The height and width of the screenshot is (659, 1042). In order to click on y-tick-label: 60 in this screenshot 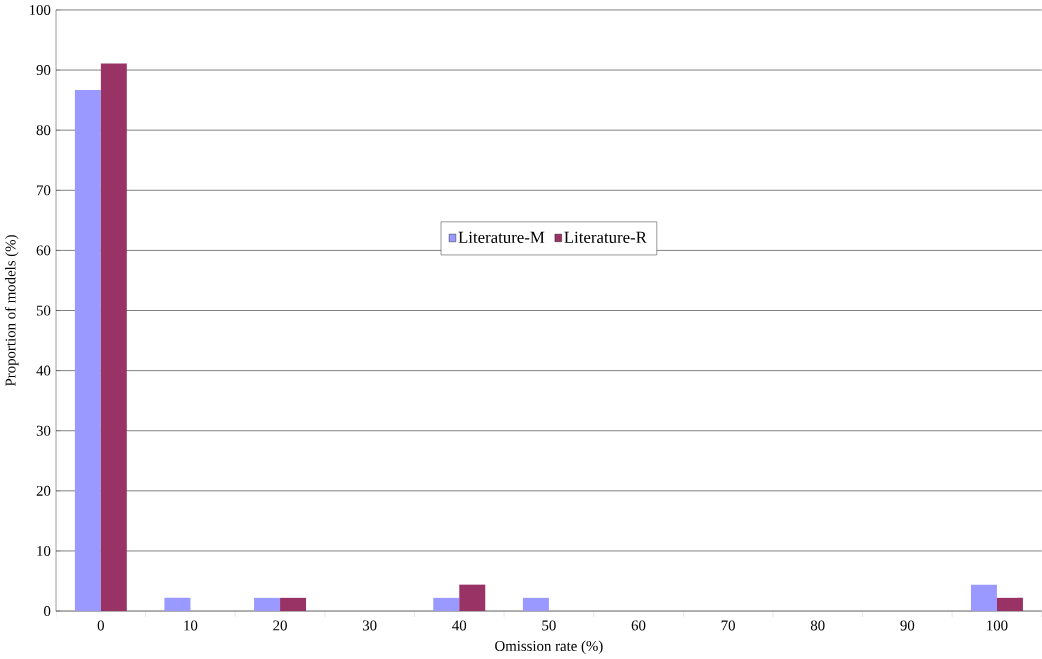, I will do `click(43, 250)`.